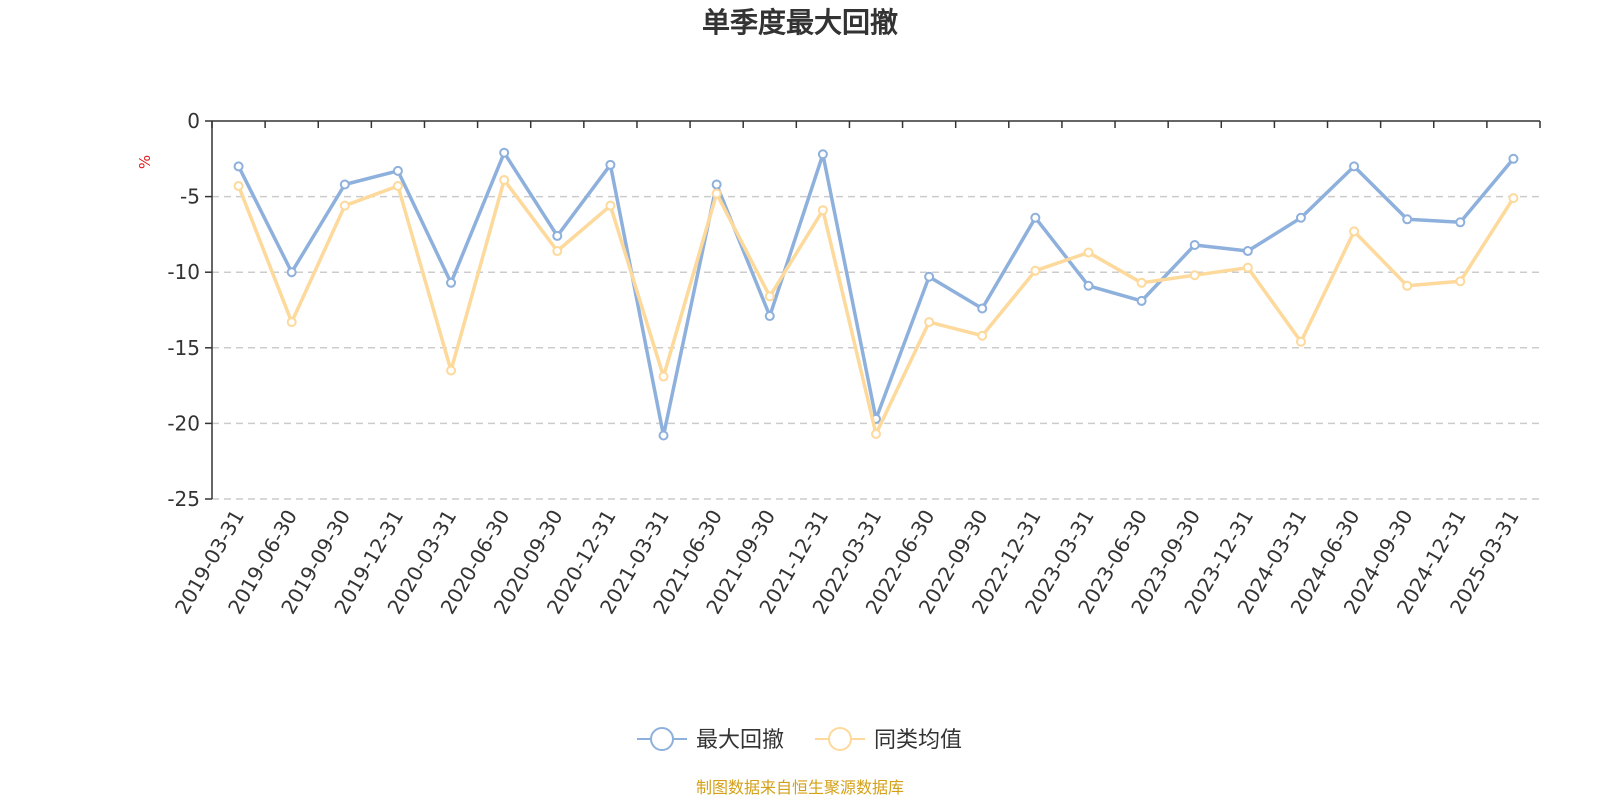 This screenshot has height=800, width=1600. I want to click on y-tick-label: -10, so click(183, 272).